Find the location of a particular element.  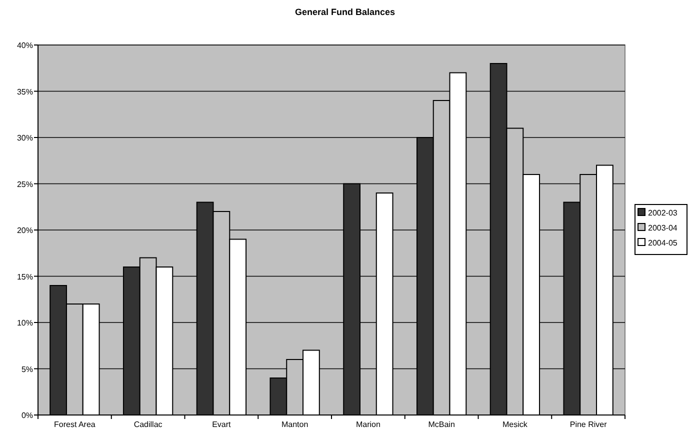

x-tick-label: Manton is located at coordinates (294, 424).